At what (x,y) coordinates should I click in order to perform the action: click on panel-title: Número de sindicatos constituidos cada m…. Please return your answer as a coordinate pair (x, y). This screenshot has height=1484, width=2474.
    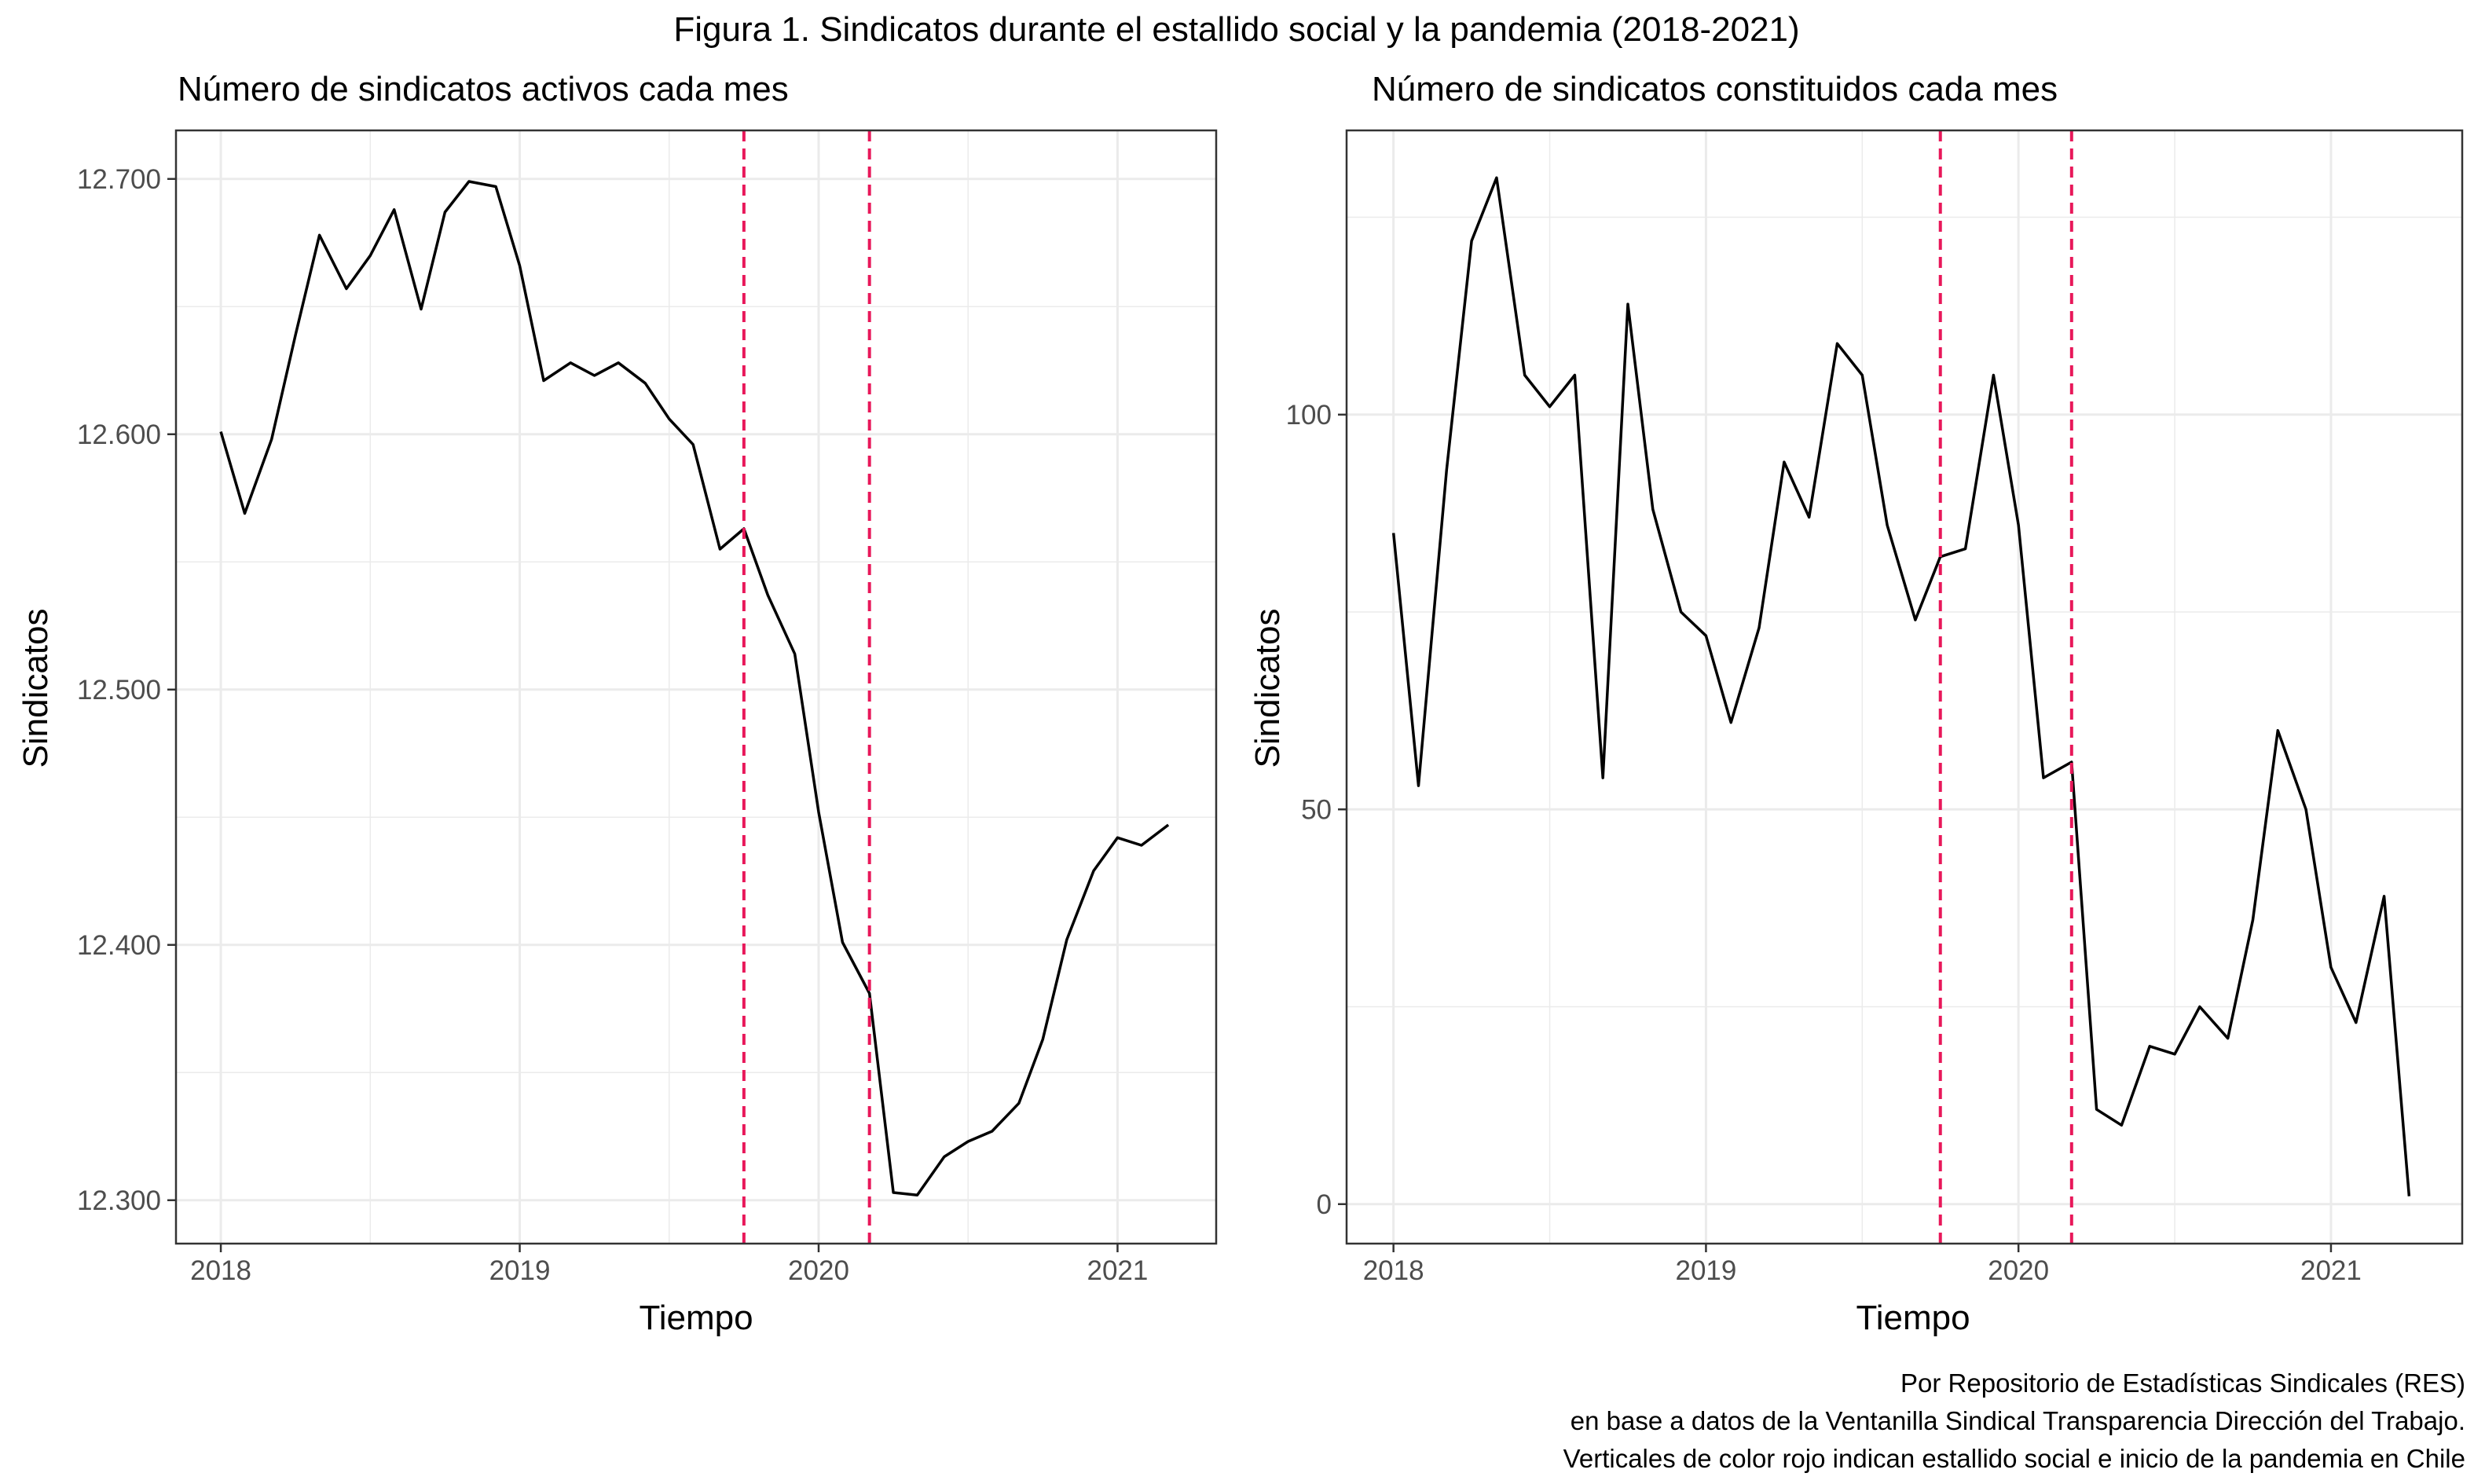
    Looking at the image, I should click on (1715, 89).